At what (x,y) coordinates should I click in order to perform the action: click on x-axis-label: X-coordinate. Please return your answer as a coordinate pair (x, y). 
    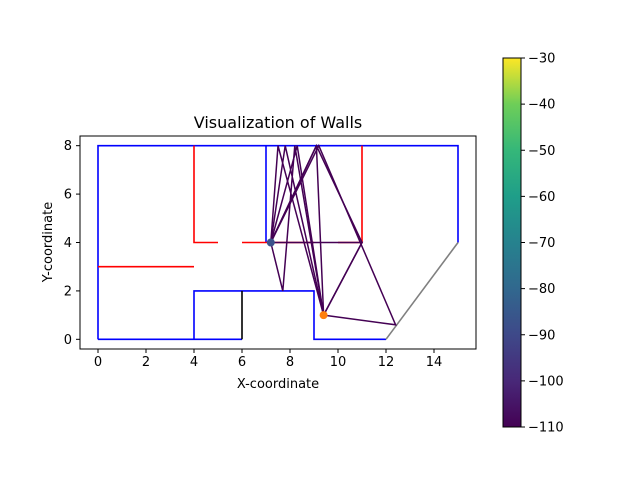
    Looking at the image, I should click on (278, 384).